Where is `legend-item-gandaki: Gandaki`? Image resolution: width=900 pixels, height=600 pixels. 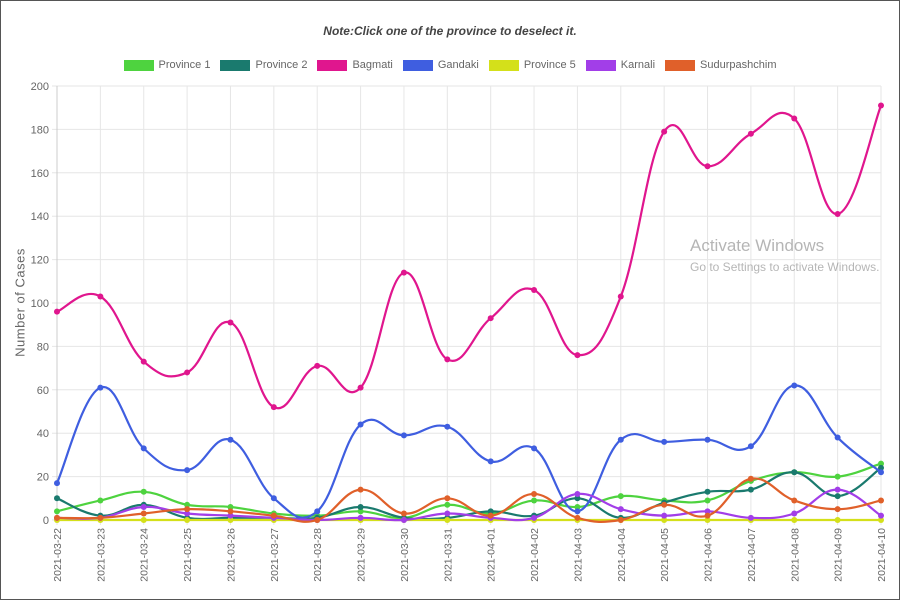 legend-item-gandaki: Gandaki is located at coordinates (440, 65).